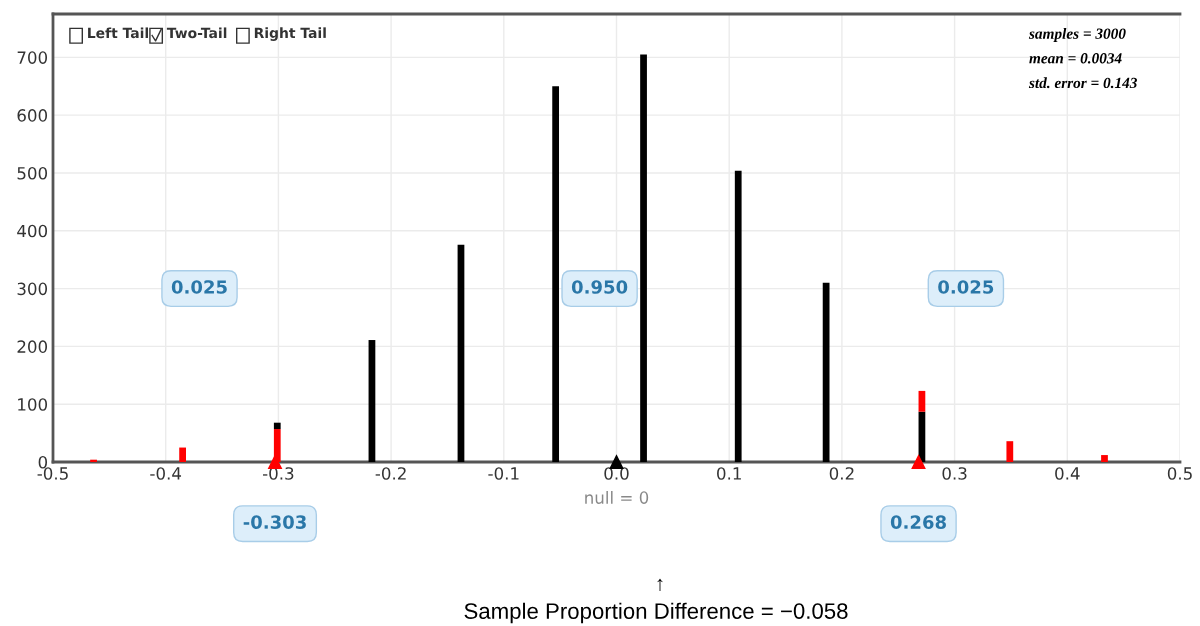 This screenshot has height=626, width=1200. Describe the element at coordinates (599, 287) in the screenshot. I see `annotation: 0.950` at that location.